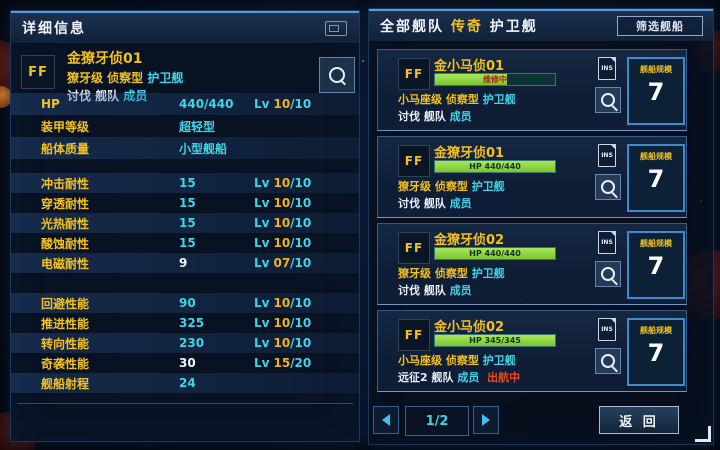  Describe the element at coordinates (185, 263) in the screenshot. I see `stat-row-em: 电磁耐性 9 Lv 07/10` at that location.